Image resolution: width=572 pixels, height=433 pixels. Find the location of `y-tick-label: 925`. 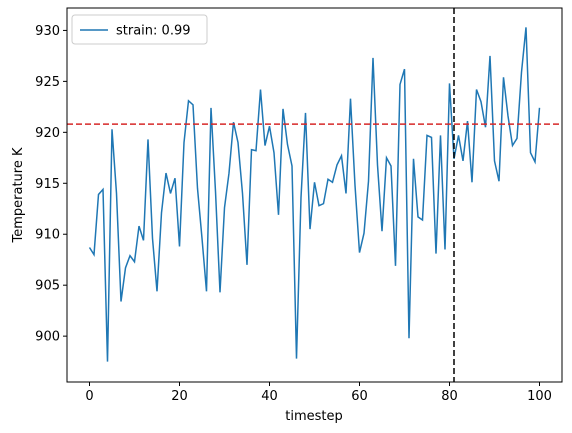

y-tick-label: 925 is located at coordinates (47, 82).